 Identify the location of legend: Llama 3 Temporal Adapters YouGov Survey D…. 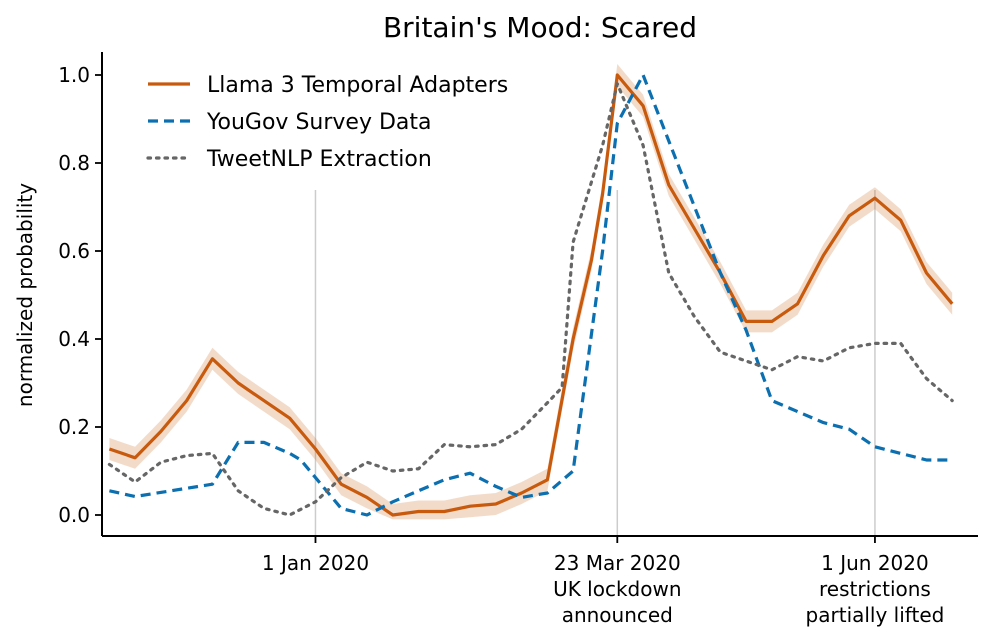
(327, 122).